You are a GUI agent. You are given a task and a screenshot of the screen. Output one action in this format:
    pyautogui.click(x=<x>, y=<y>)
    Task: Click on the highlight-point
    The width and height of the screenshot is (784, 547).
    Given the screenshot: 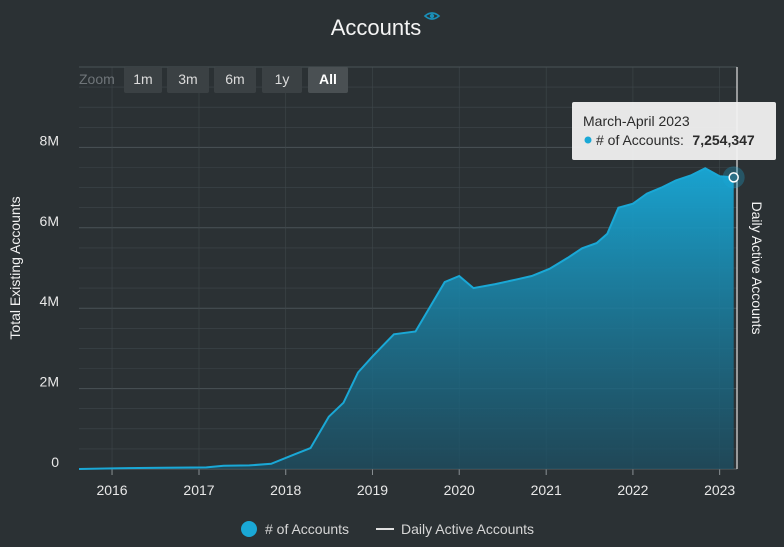 What is the action you would take?
    pyautogui.click(x=733, y=177)
    